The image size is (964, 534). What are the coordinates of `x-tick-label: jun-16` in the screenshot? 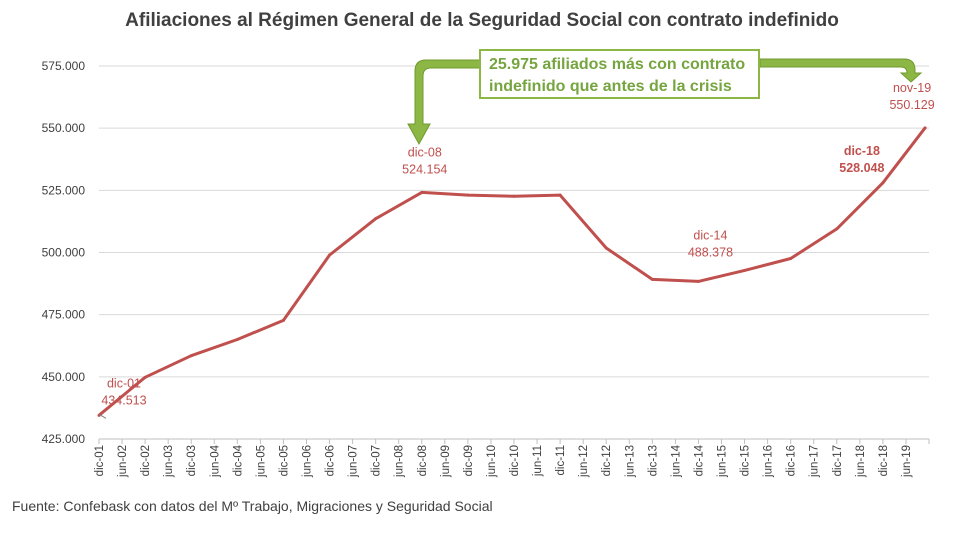 It's located at (769, 461).